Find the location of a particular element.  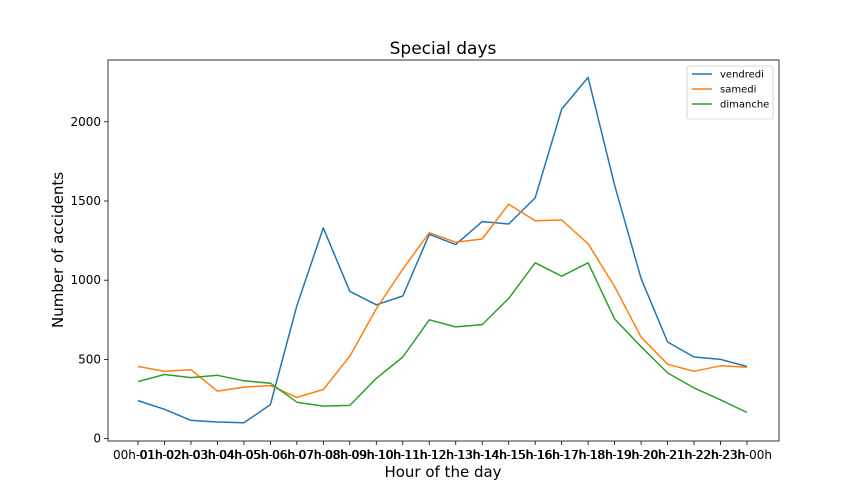

x-tick-label: 01h-02h is located at coordinates (164, 455).